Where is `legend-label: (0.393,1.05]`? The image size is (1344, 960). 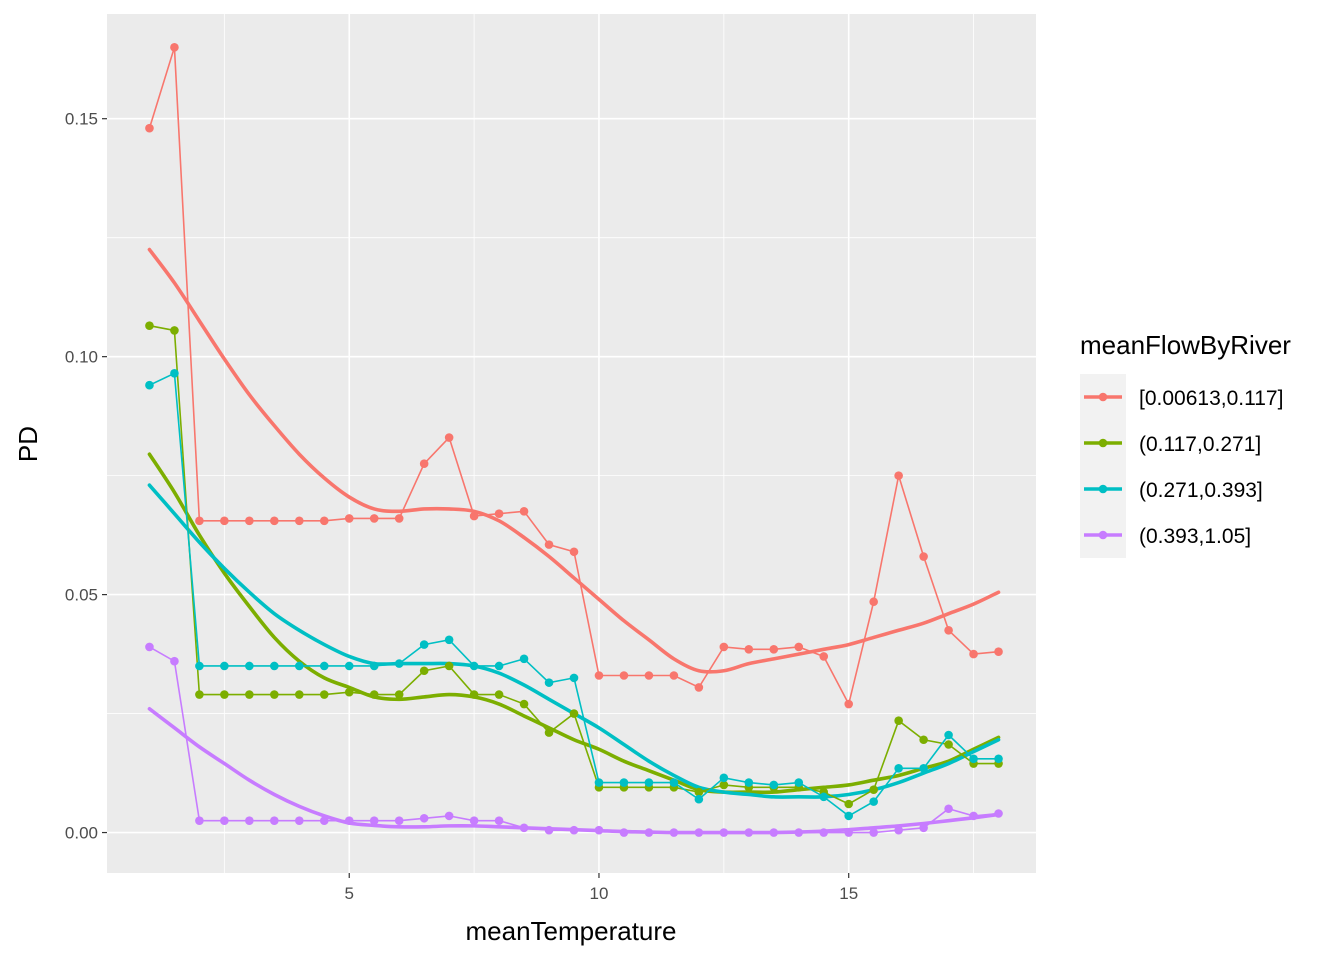
legend-label: (0.393,1.05] is located at coordinates (1195, 536).